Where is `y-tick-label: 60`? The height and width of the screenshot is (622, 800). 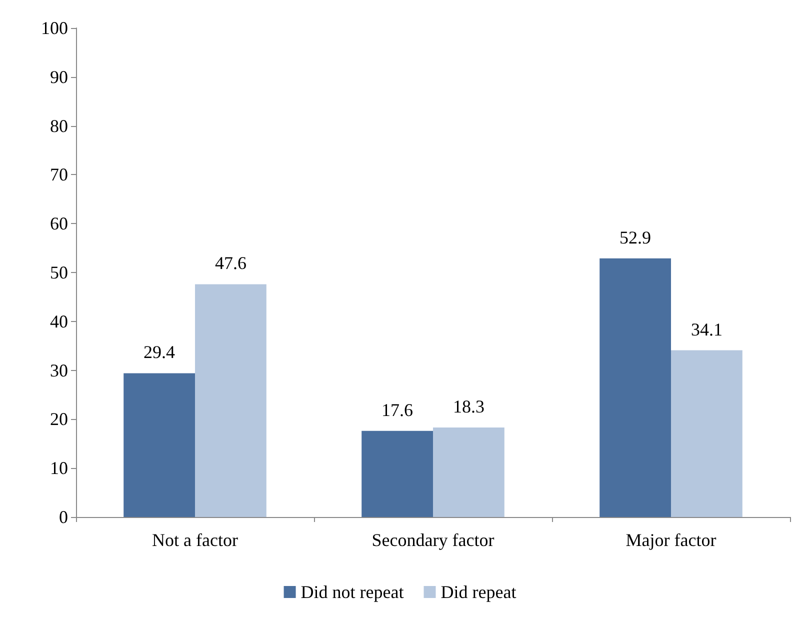 y-tick-label: 60 is located at coordinates (59, 224).